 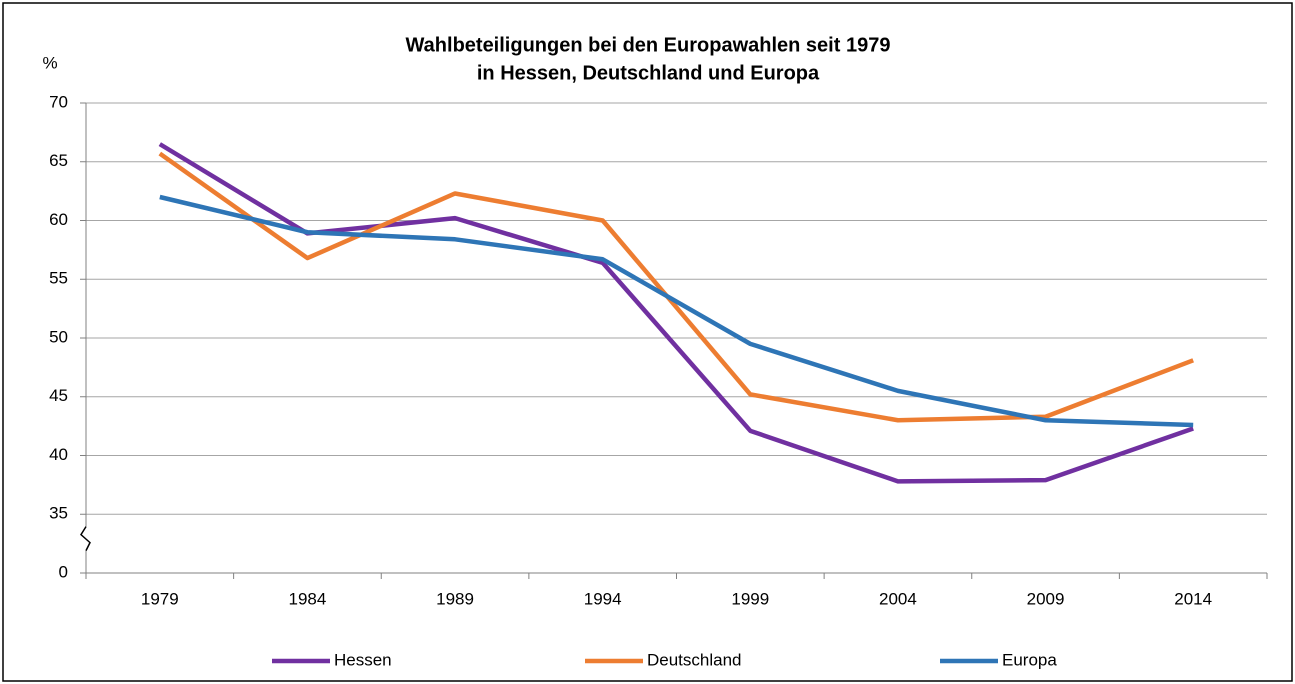 What do you see at coordinates (58, 395) in the screenshot?
I see `y-tick-label: 45` at bounding box center [58, 395].